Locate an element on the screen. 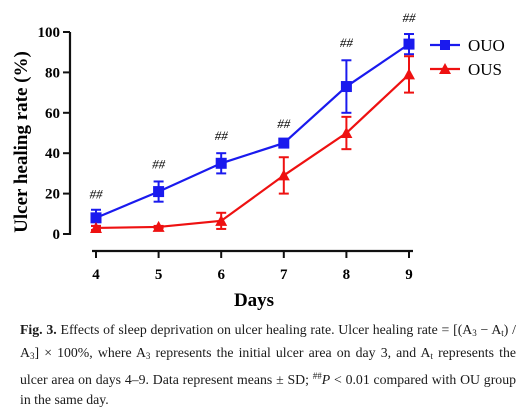  y-tick-label: 0 is located at coordinates (57, 235).